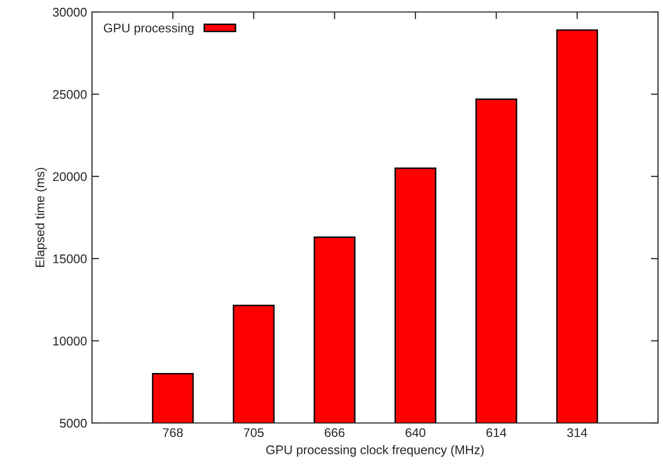  Describe the element at coordinates (173, 433) in the screenshot. I see `x-tick-label: 768` at that location.